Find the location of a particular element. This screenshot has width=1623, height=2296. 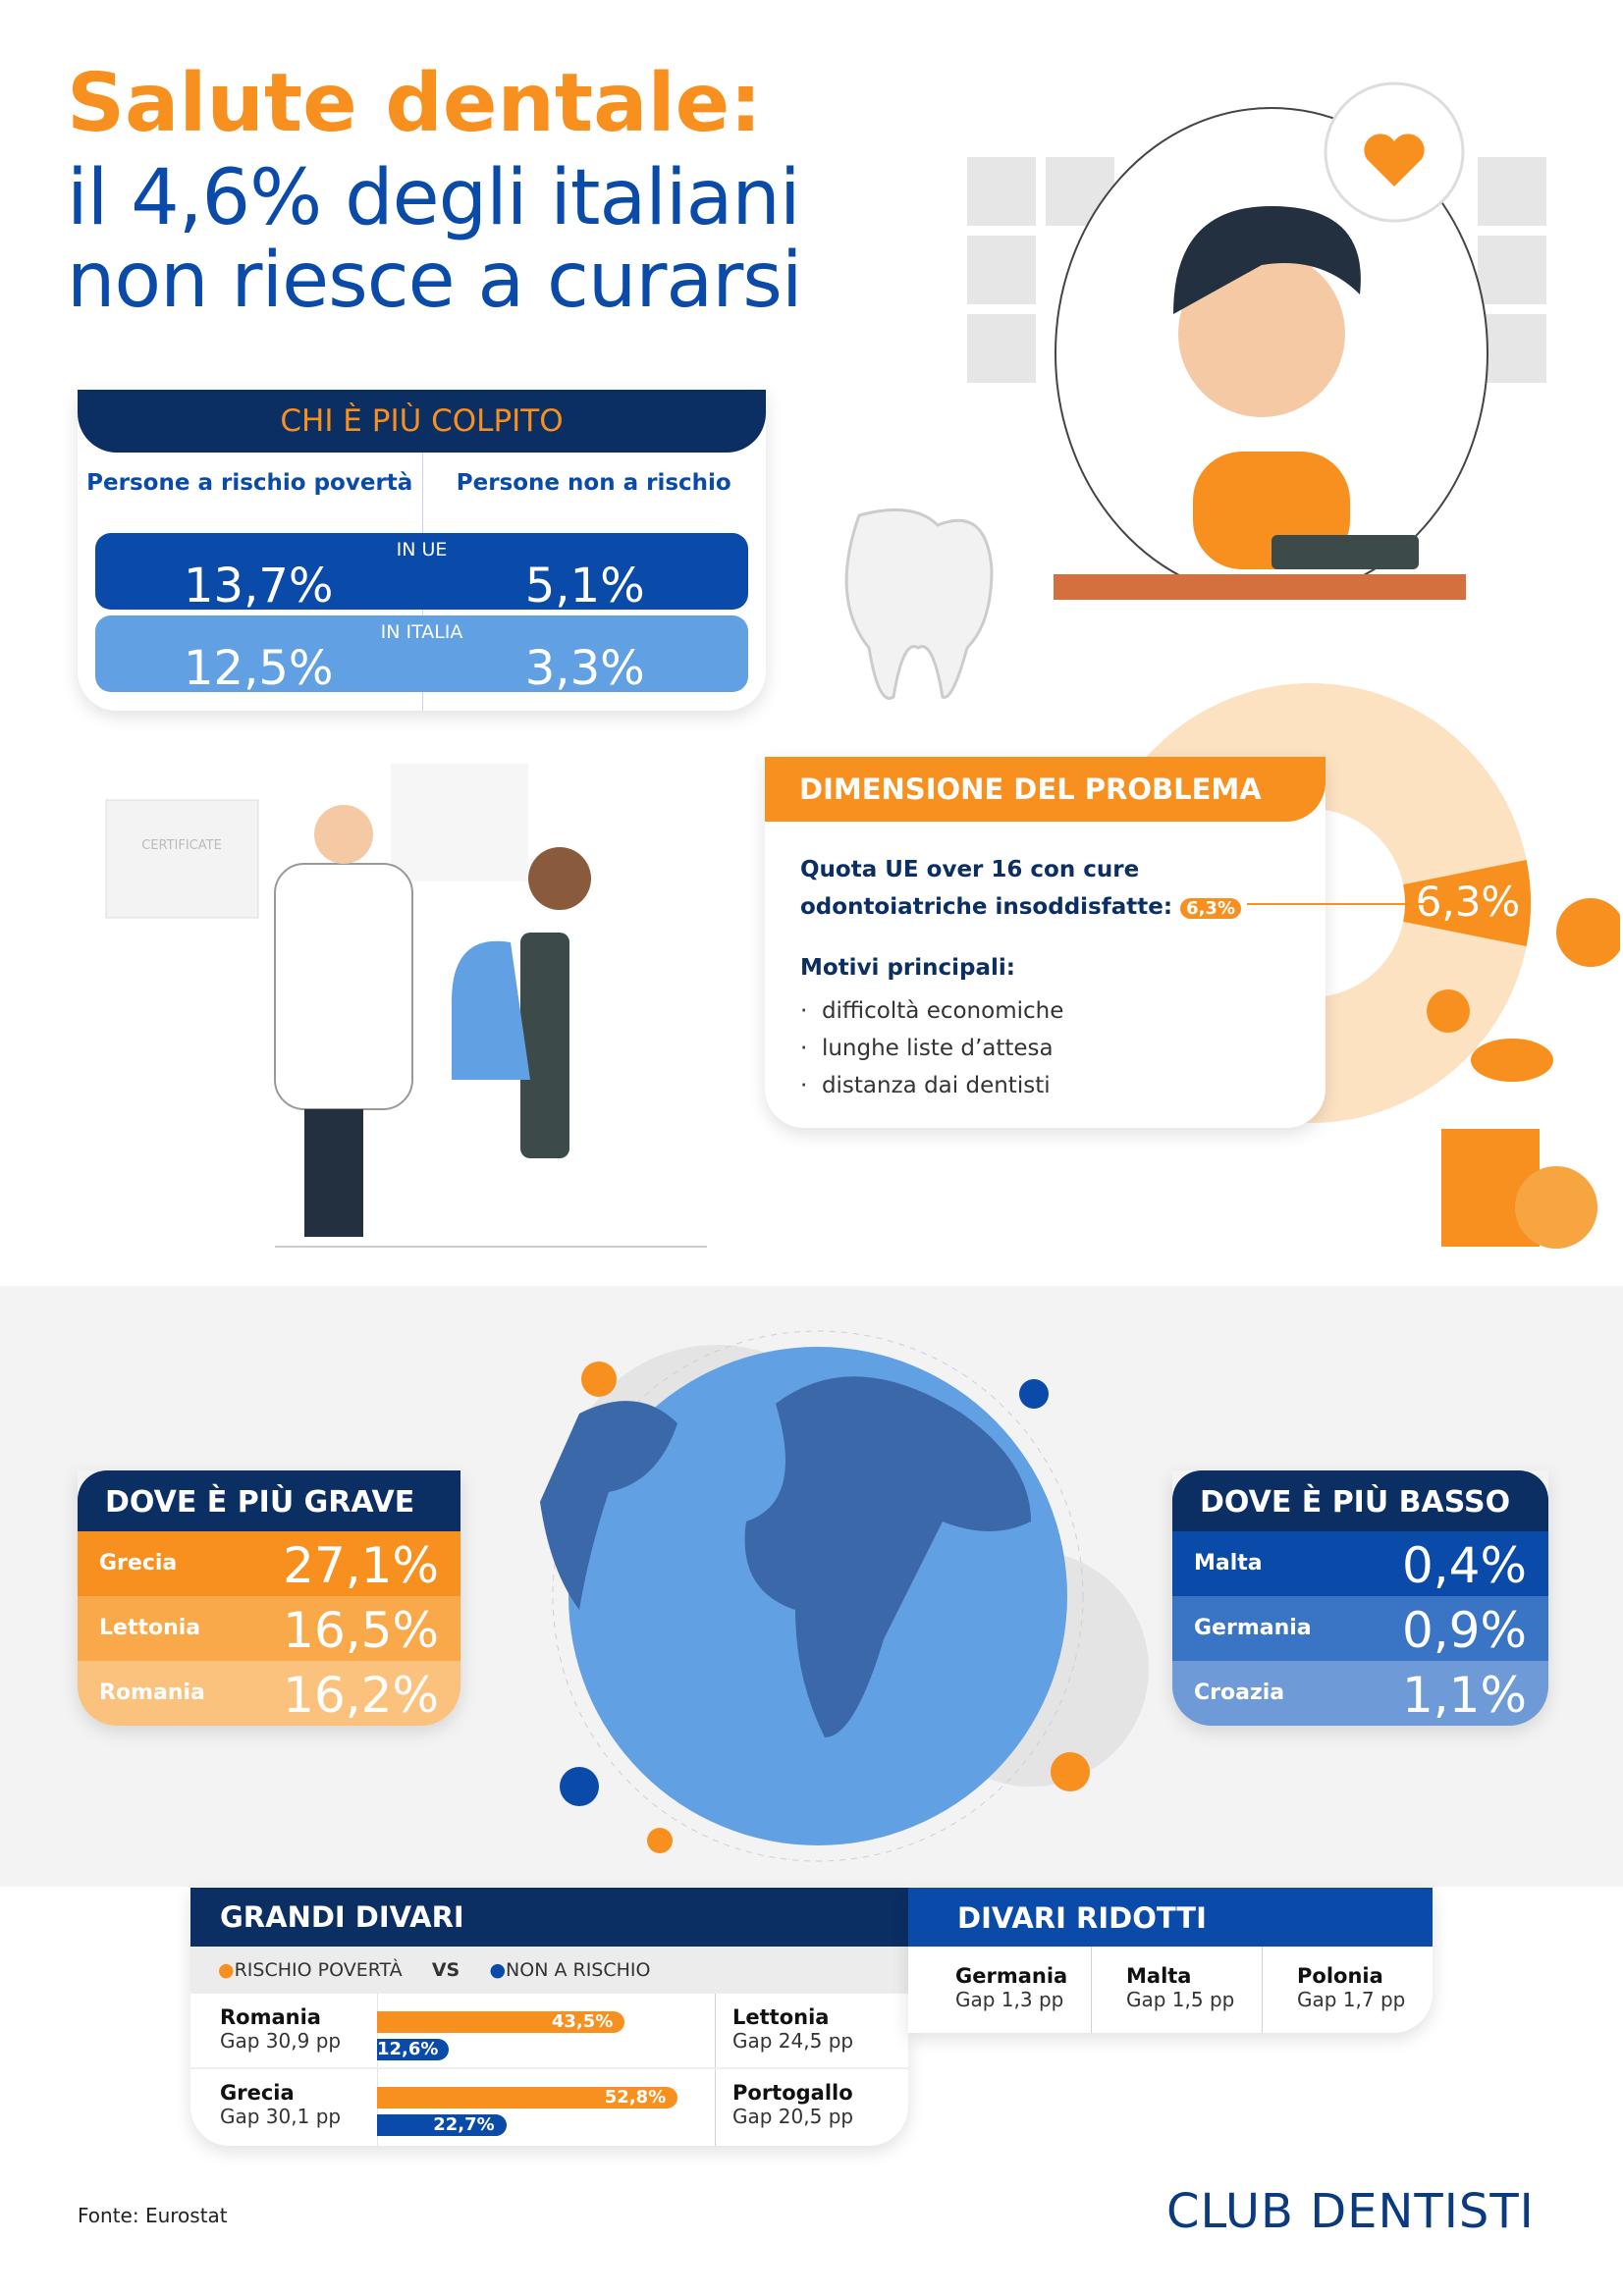

value-poverta: 13,7% is located at coordinates (259, 587).